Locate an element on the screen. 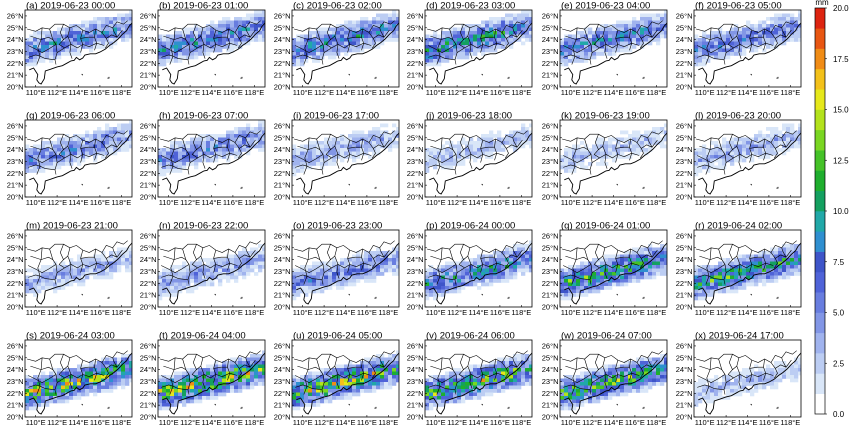 This screenshot has height=425, width=850. lat-tick-label: 24°N is located at coordinates (148, 149).